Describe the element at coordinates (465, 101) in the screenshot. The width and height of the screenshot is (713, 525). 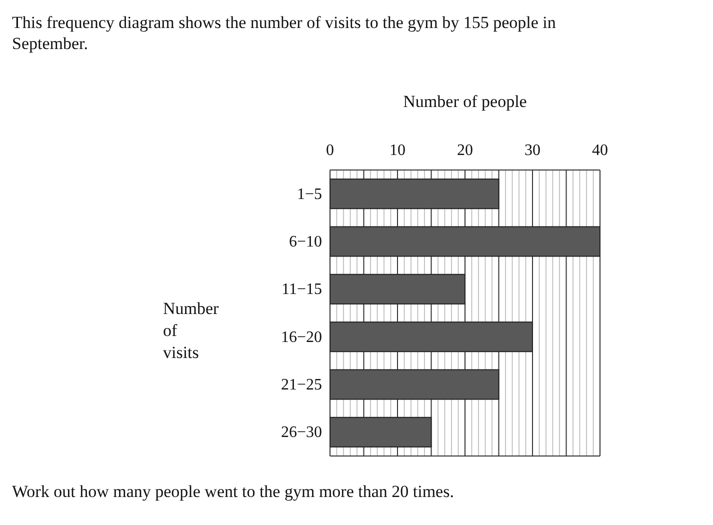
I see `x-axis-title: Number of people` at that location.